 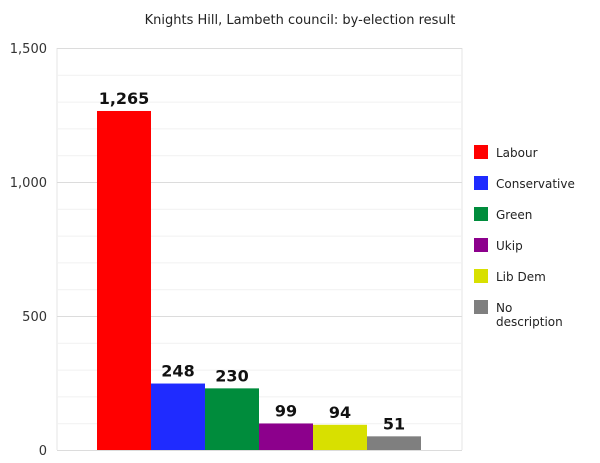 What do you see at coordinates (43, 451) in the screenshot?
I see `y-tick-label: 0` at bounding box center [43, 451].